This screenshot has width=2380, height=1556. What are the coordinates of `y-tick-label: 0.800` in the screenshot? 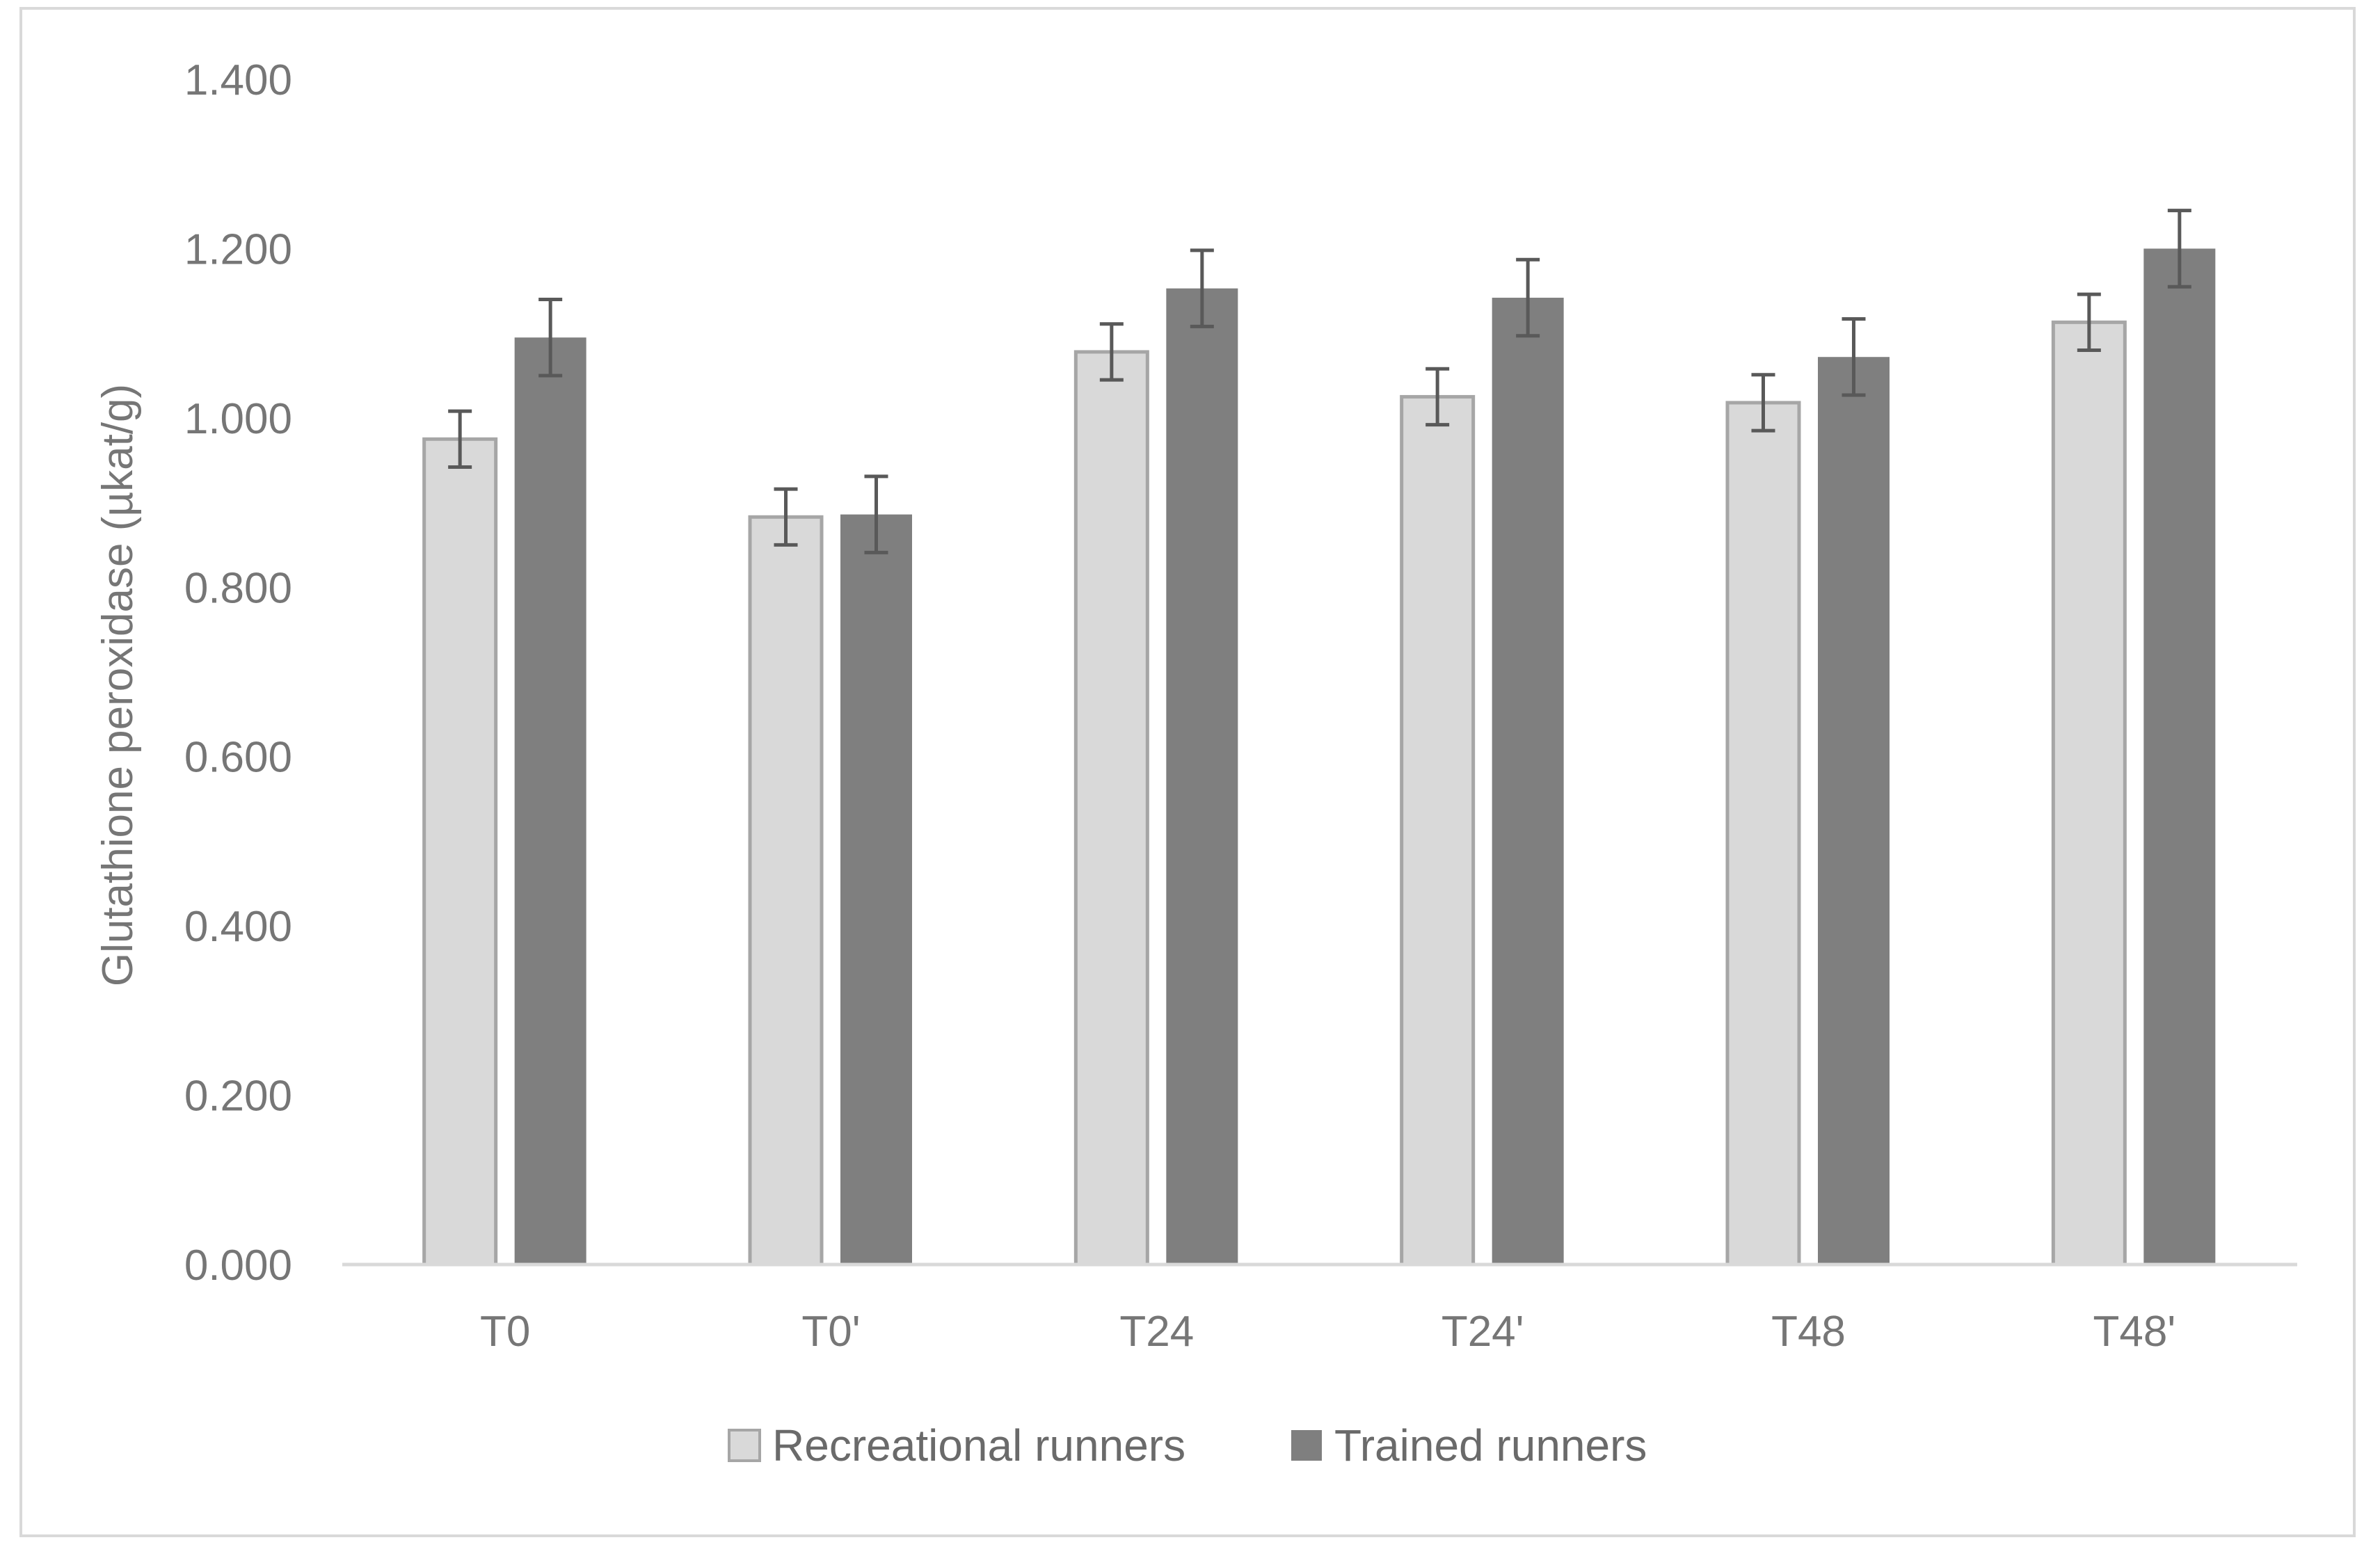 It's located at (238, 588).